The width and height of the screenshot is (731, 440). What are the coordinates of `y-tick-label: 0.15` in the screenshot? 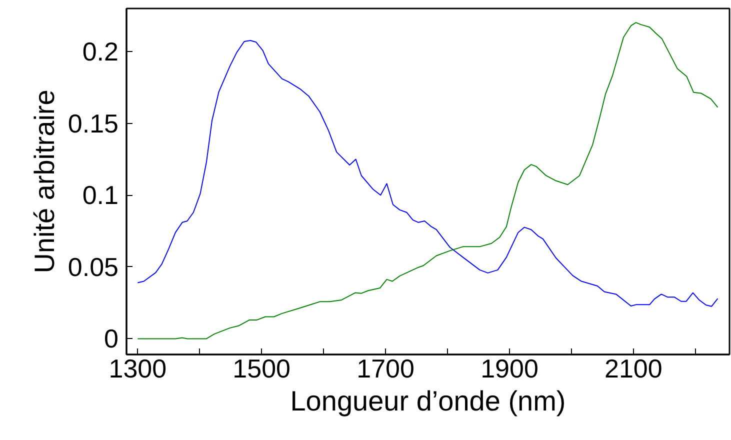 It's located at (93, 123).